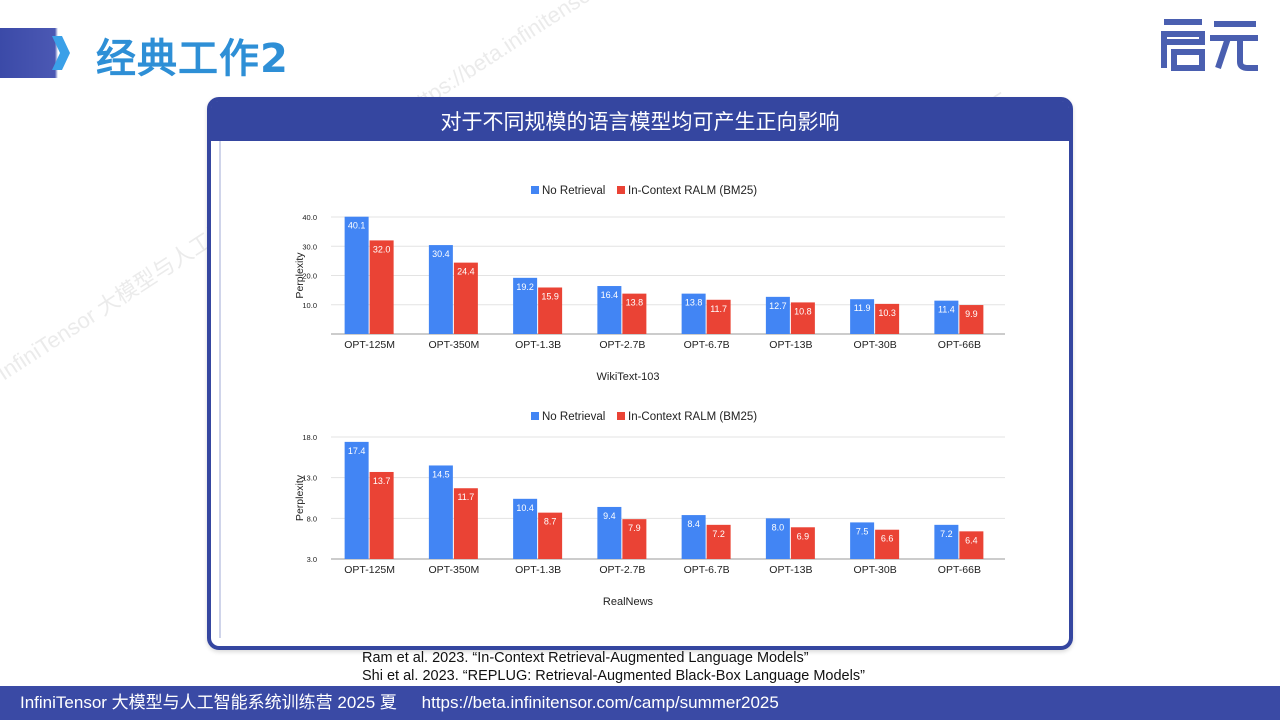 The image size is (1280, 720). Describe the element at coordinates (192, 59) in the screenshot. I see `page-title: 经典工作2` at that location.